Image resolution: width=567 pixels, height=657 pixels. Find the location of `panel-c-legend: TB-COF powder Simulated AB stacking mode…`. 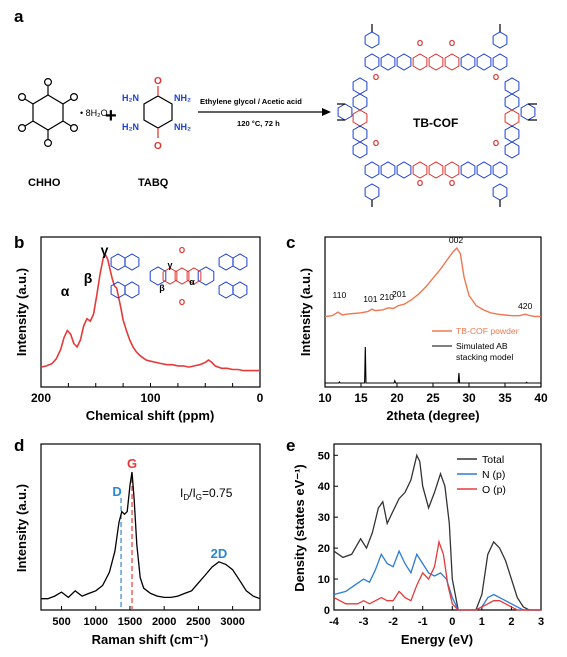

panel-c-legend: TB-COF powder Simulated AB stacking mode… is located at coordinates (475, 344).